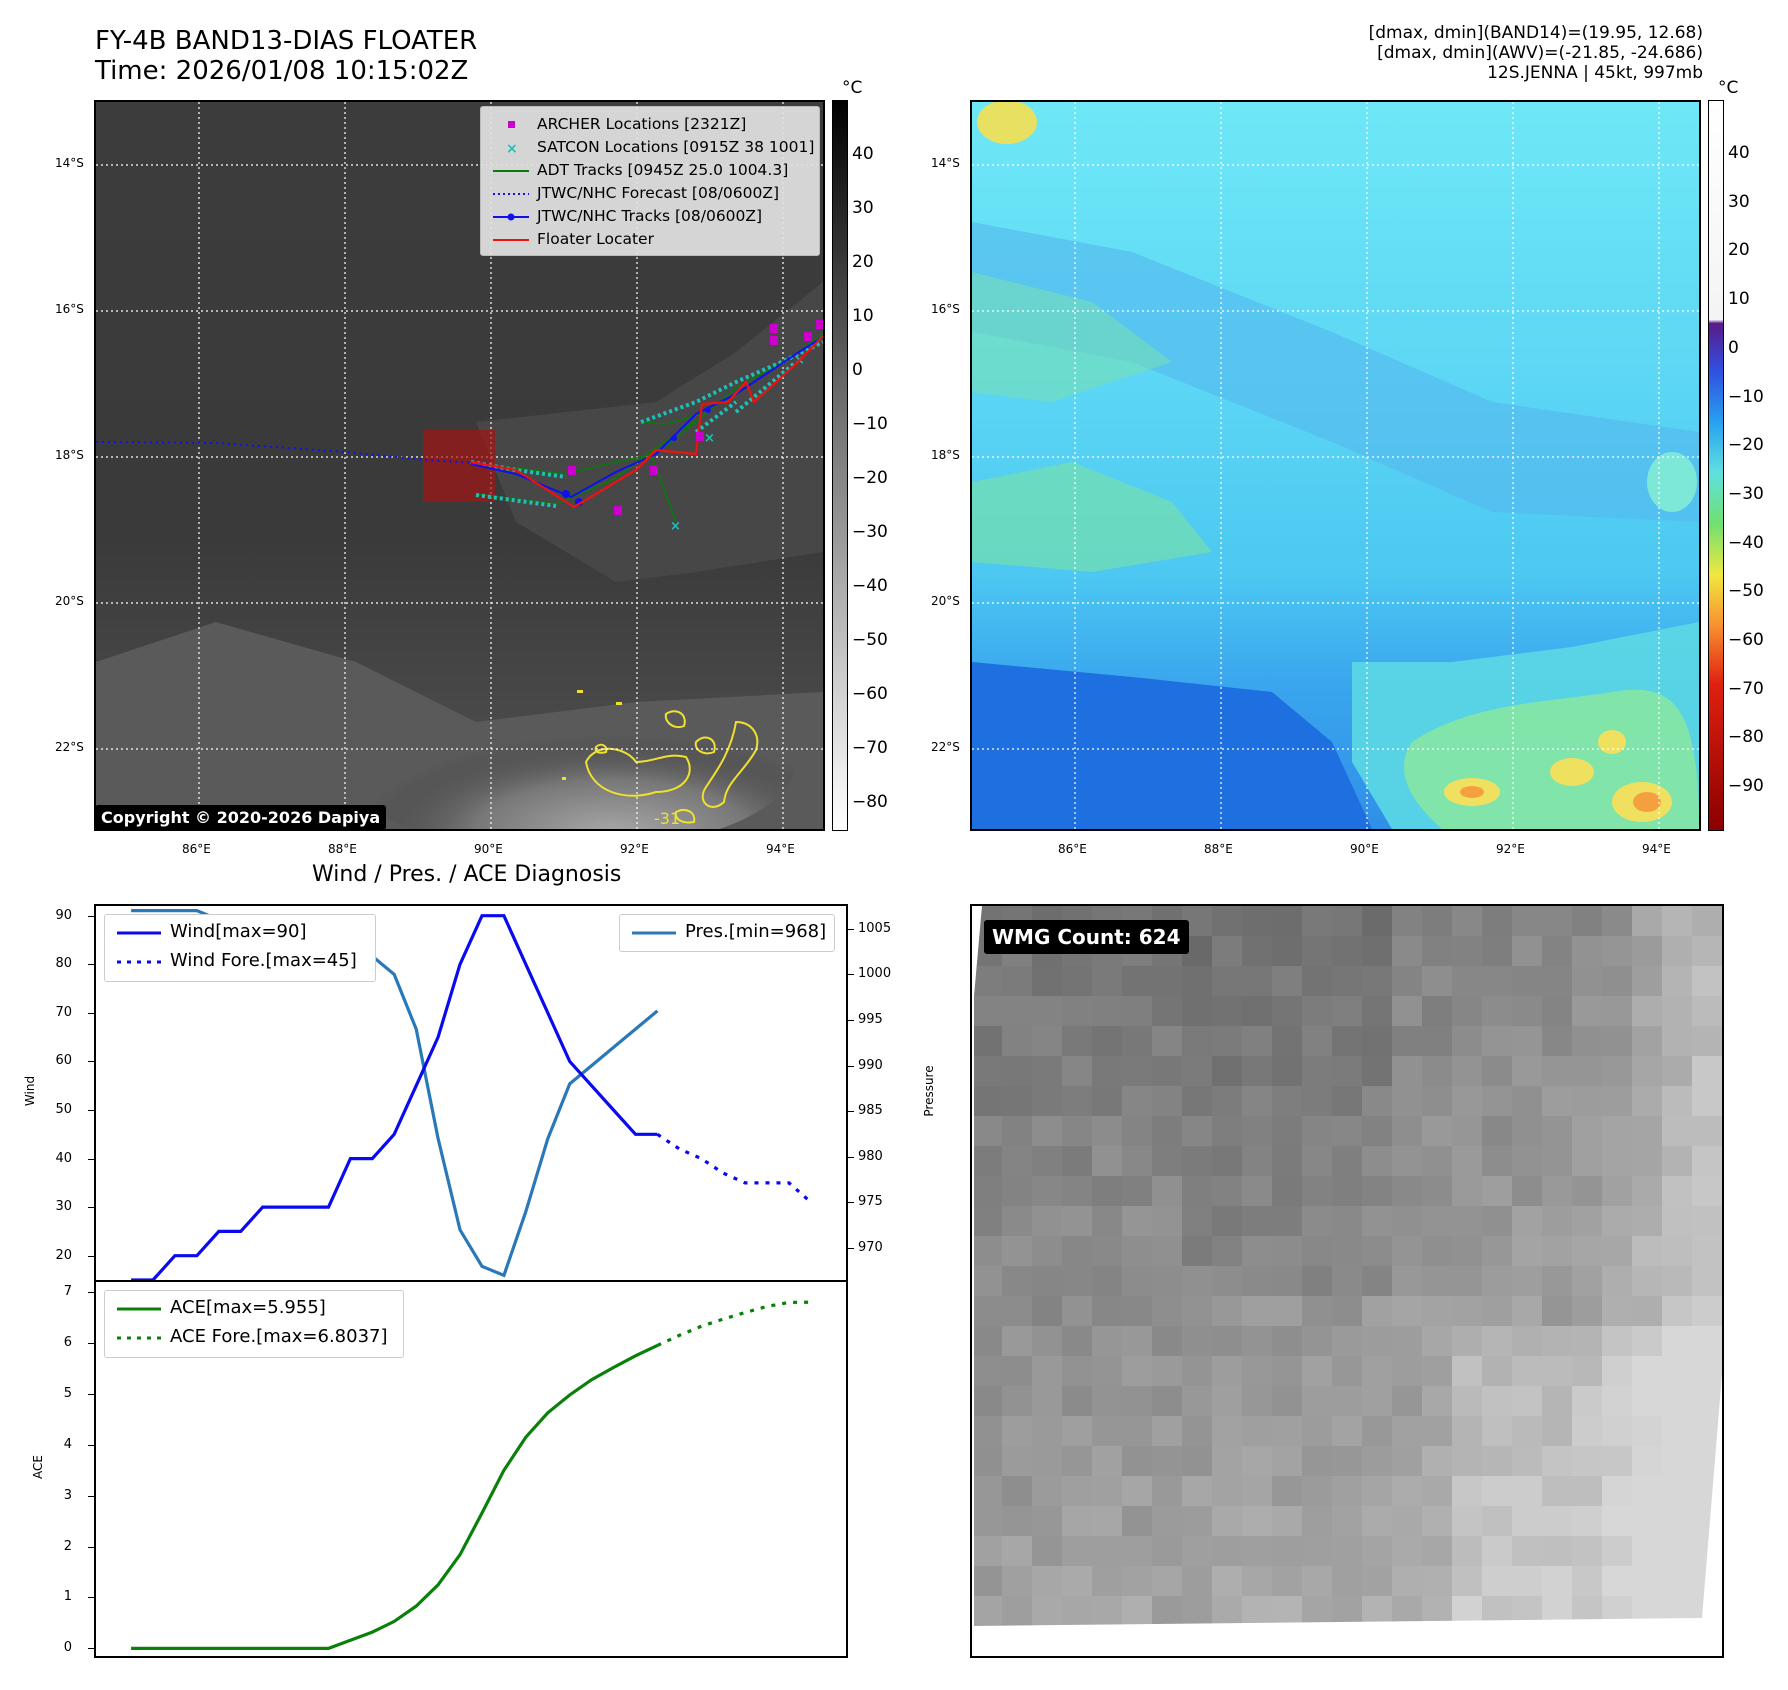  I want to click on pressure-y-tick: 1000, so click(875, 974).